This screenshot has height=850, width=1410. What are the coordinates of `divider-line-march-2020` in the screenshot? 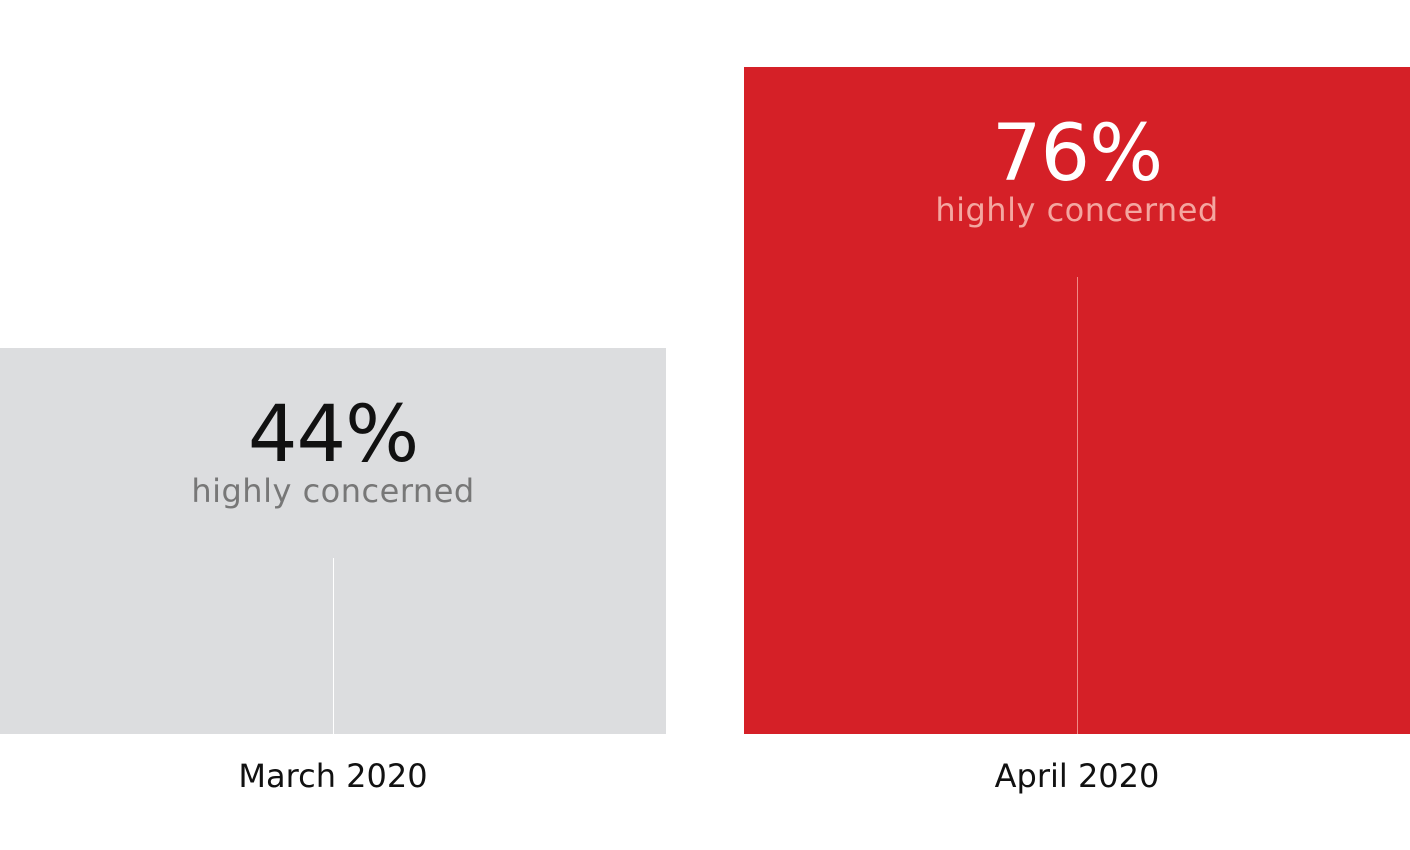 It's located at (333, 646).